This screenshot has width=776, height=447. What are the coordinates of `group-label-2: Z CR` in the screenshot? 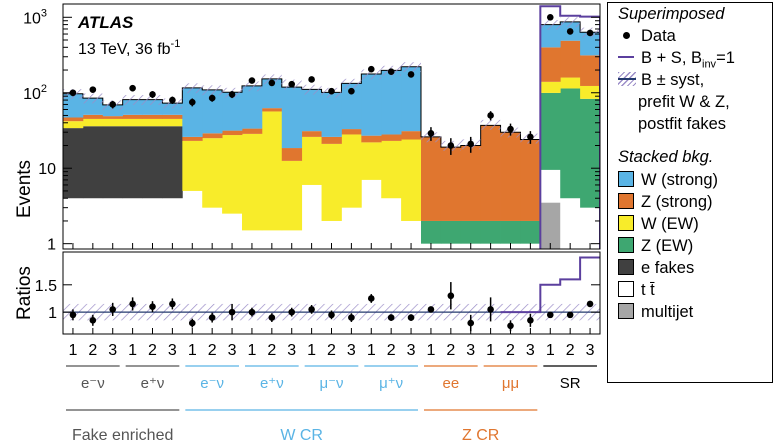 It's located at (480, 435).